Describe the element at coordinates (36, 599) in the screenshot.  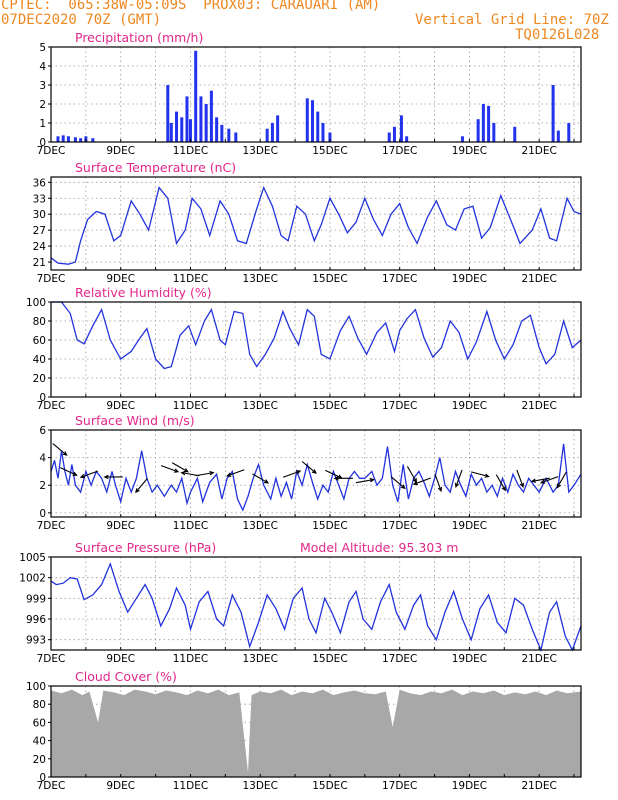
I see `y-tick-label: 999` at that location.